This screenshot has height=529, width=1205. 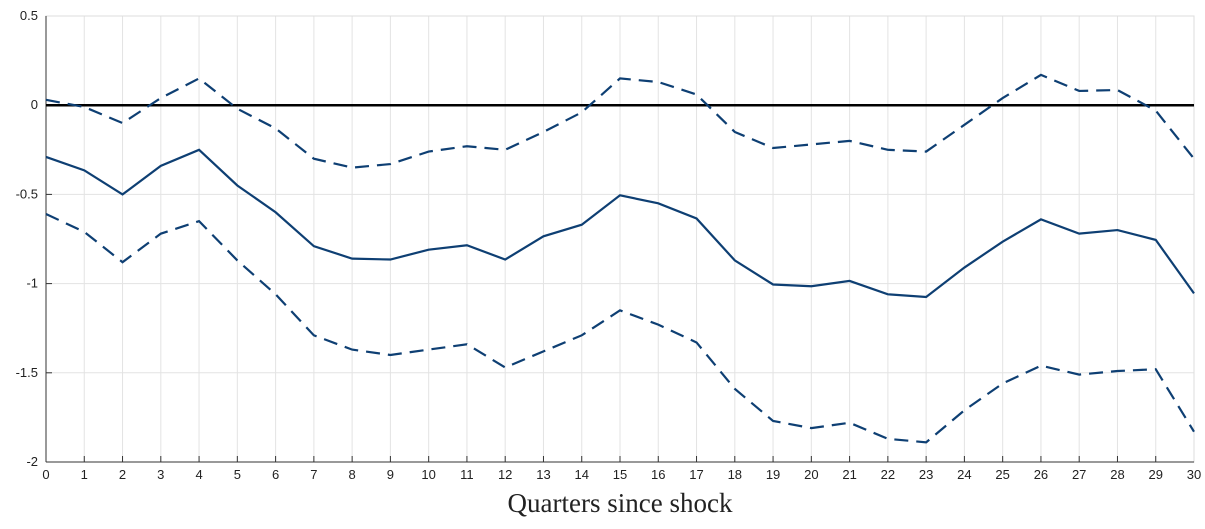 What do you see at coordinates (926, 474) in the screenshot?
I see `x-tick-label: 23` at bounding box center [926, 474].